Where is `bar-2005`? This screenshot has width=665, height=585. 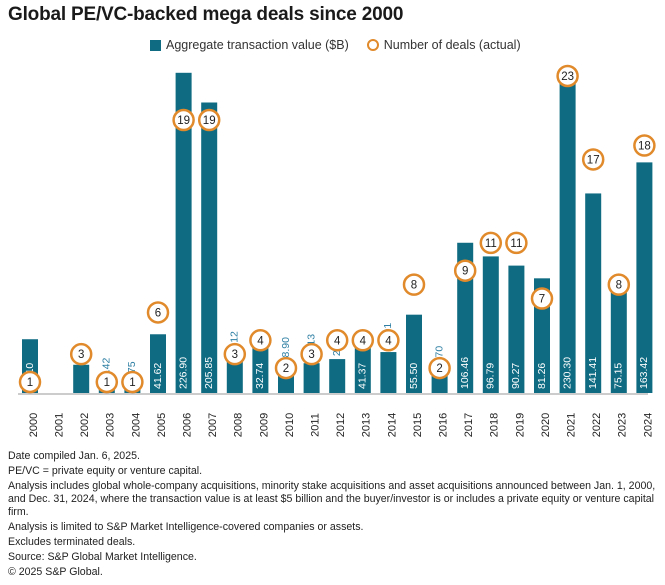
bar-2005 is located at coordinates (158, 363).